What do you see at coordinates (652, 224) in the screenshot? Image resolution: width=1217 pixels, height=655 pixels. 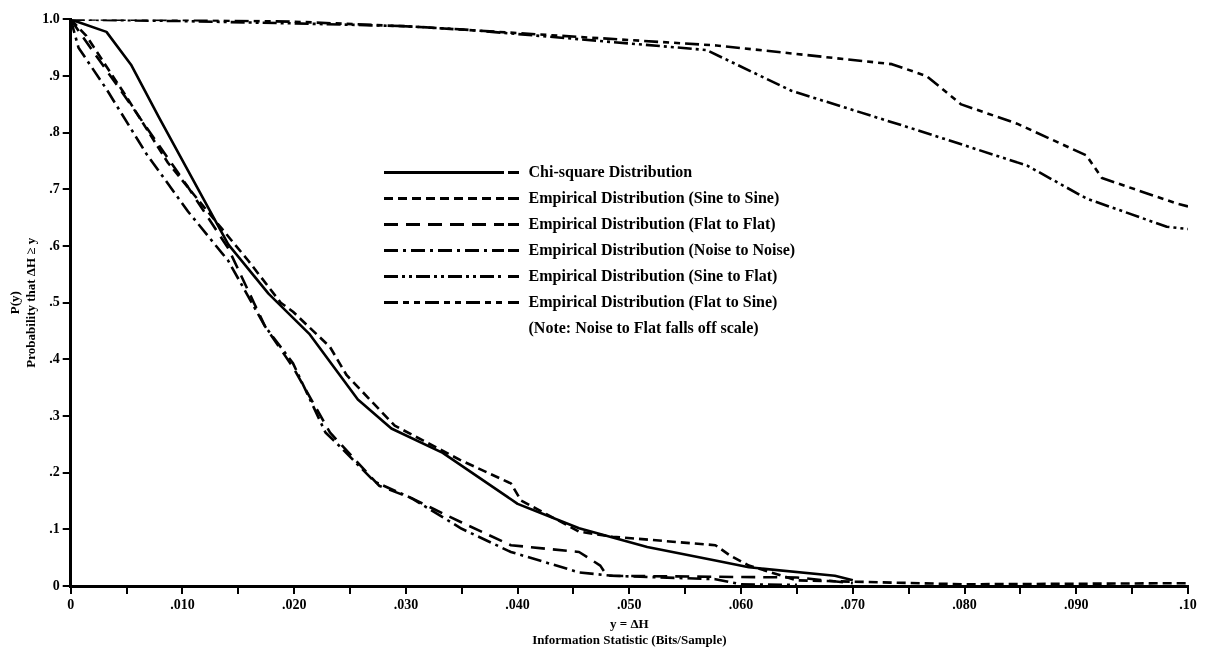 I see `legend-label: Empirical Distribution (Flat to Flat)` at bounding box center [652, 224].